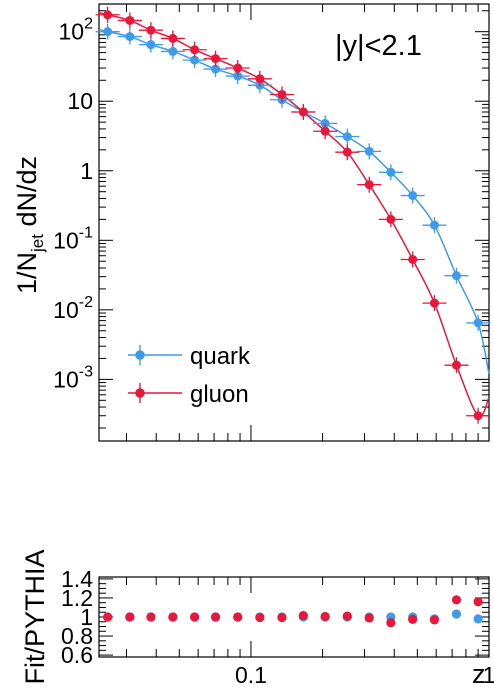 The width and height of the screenshot is (494, 689). Describe the element at coordinates (219, 394) in the screenshot. I see `legend-label-gluon: gluon` at that location.